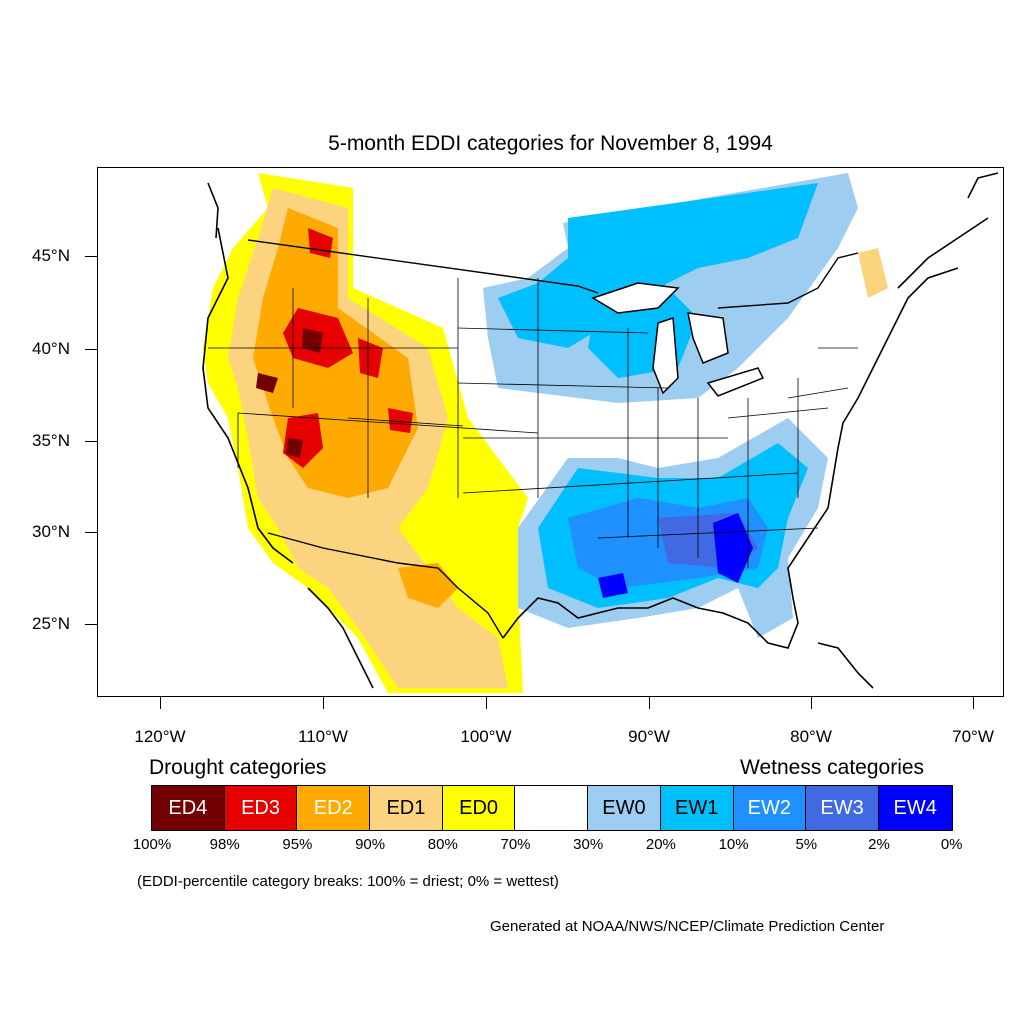 This screenshot has height=1024, width=1024. I want to click on region-ed0-maine, so click(873, 273).